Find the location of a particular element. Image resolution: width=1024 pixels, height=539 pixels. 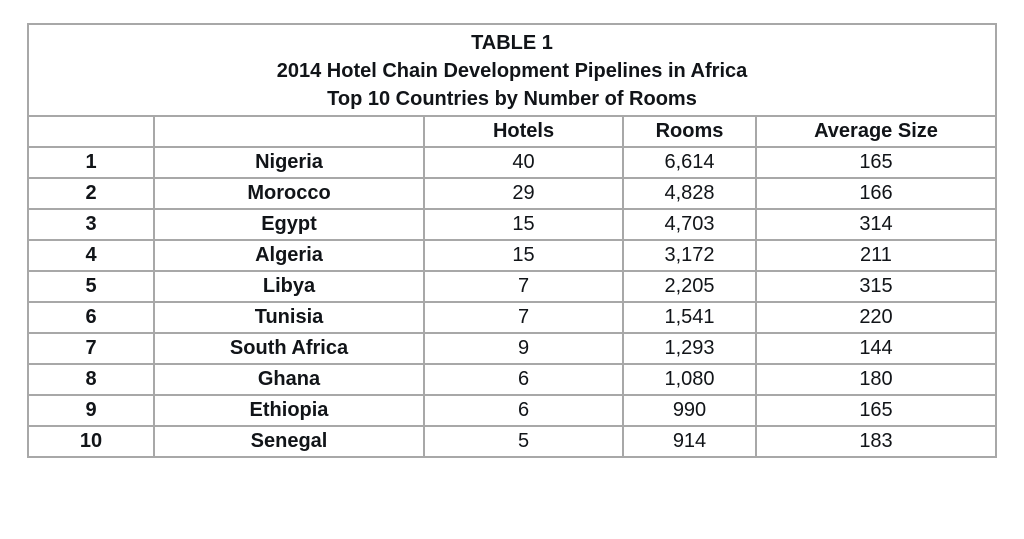

header-rooms: Rooms is located at coordinates (689, 131).